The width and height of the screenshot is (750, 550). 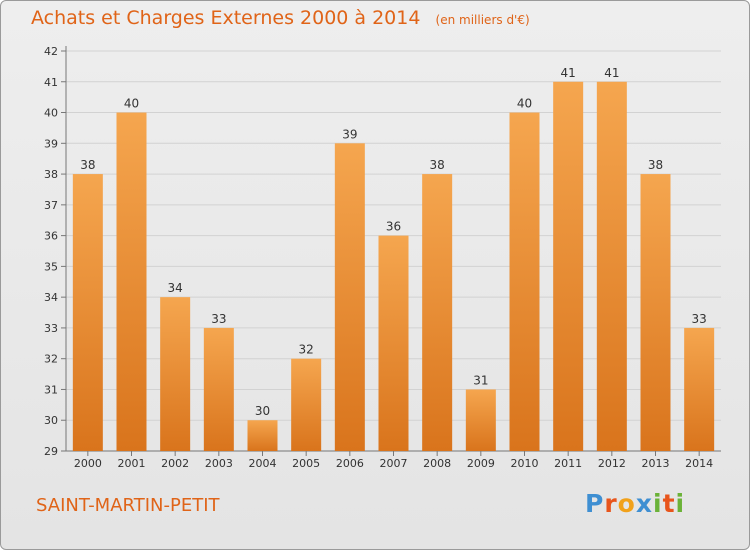 I want to click on y-tick-label: 42, so click(x=51, y=51).